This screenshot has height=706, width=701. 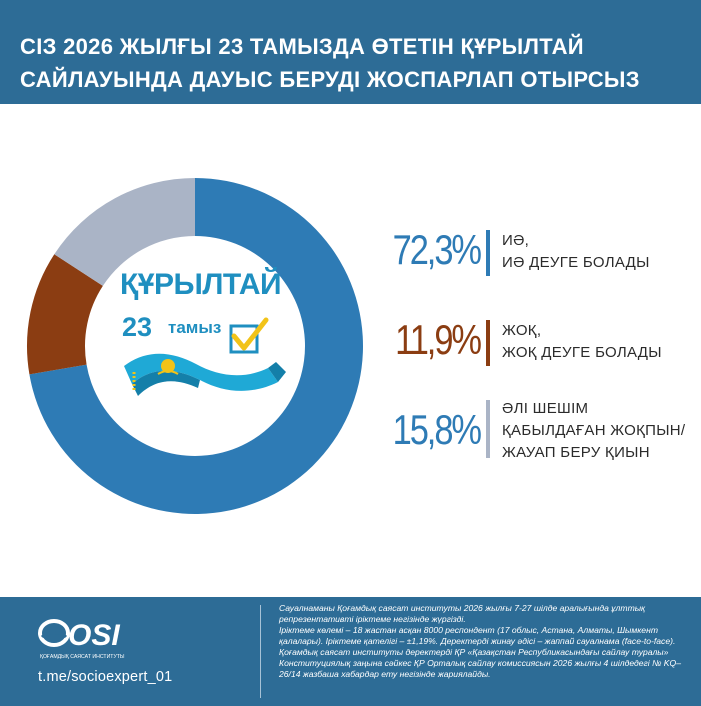 What do you see at coordinates (260, 651) in the screenshot?
I see `footer-divider` at bounding box center [260, 651].